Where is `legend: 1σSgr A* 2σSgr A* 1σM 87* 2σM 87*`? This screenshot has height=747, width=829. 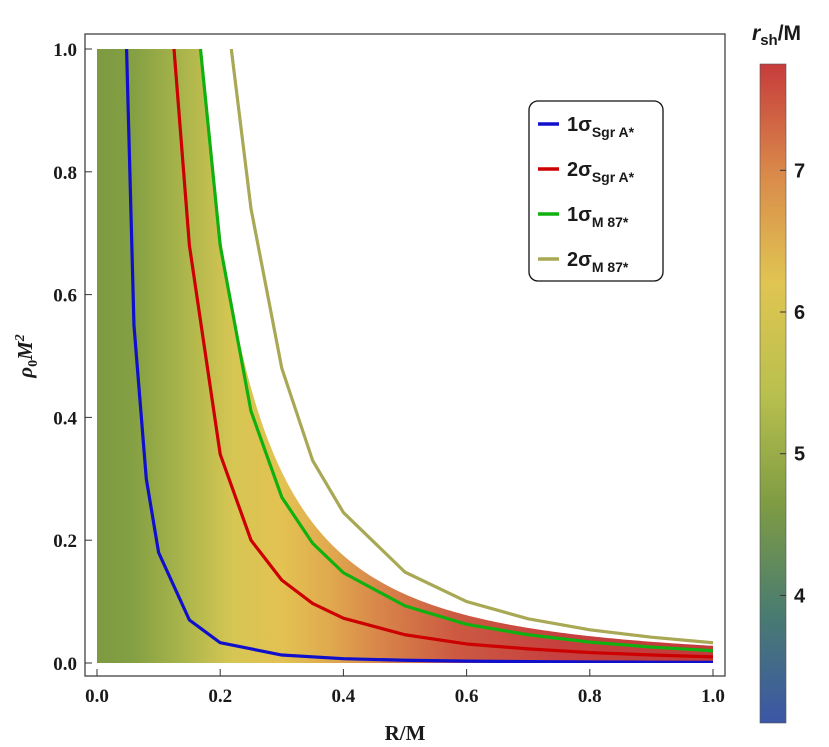
legend: 1σSgr A* 2σSgr A* 1σM 87* 2σM 87* is located at coordinates (596, 191).